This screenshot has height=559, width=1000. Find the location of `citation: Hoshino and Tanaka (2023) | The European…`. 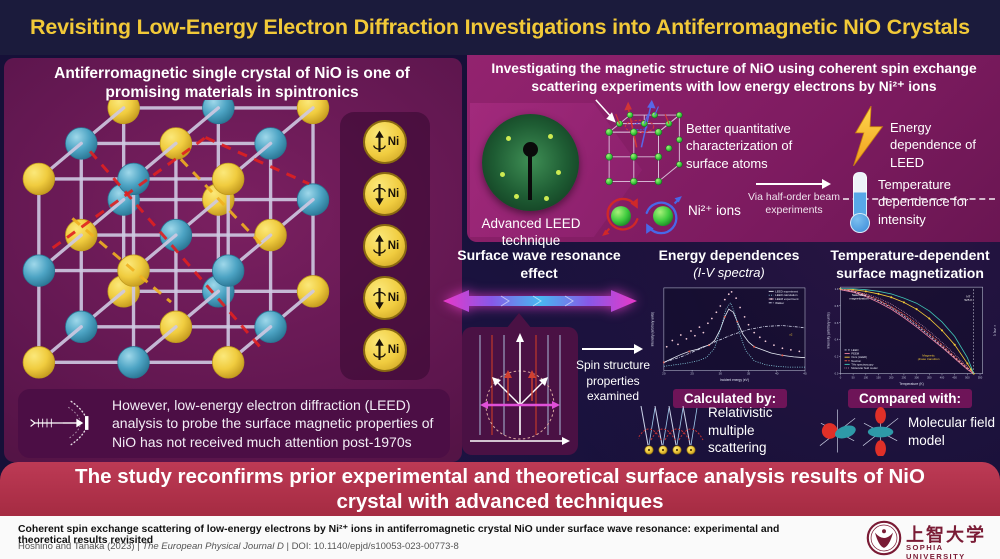

citation: Hoshino and Tanaka (2023) | The European… is located at coordinates (418, 546).